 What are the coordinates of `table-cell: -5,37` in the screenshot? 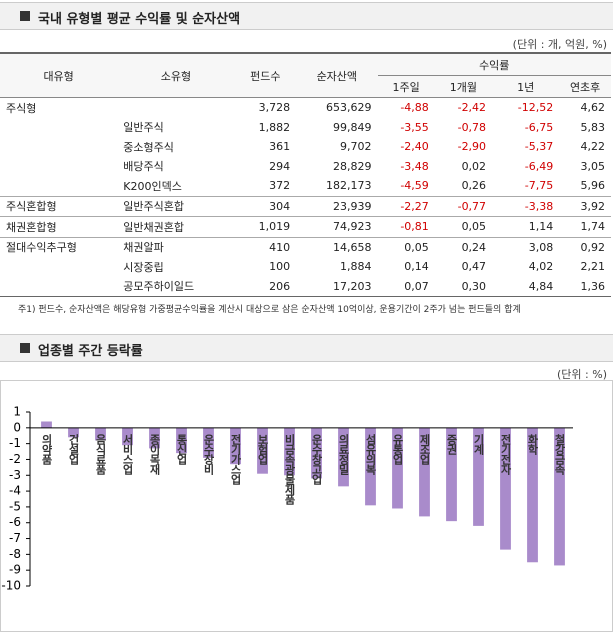 It's located at (539, 147).